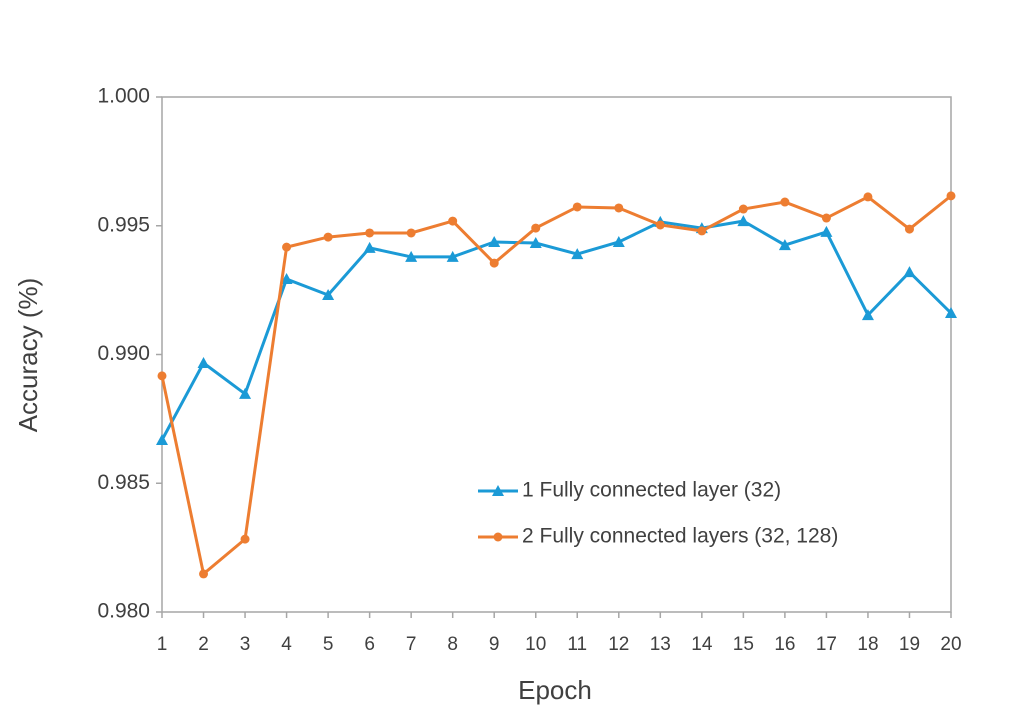 The width and height of the screenshot is (1020, 725). What do you see at coordinates (660, 644) in the screenshot?
I see `x-tick-label: 13` at bounding box center [660, 644].